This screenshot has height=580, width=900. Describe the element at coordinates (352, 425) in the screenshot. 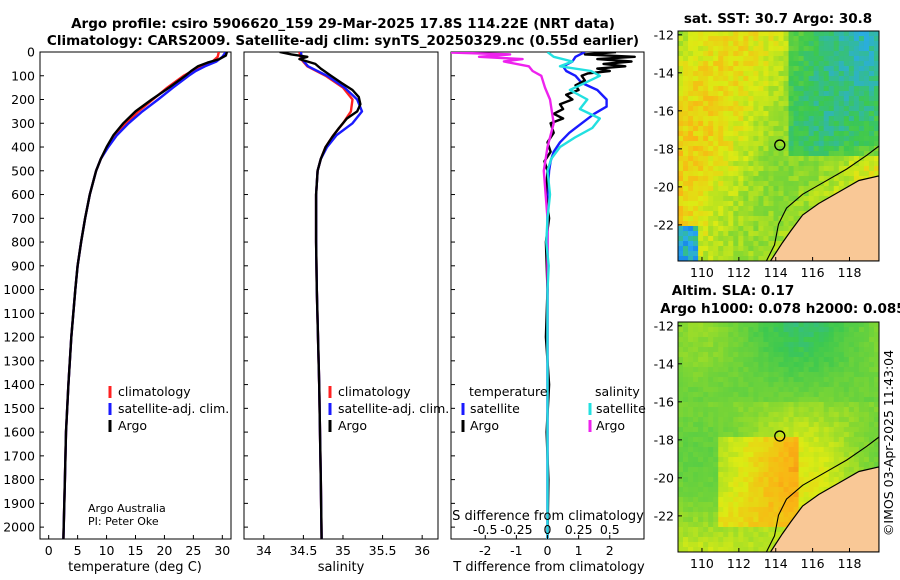

I see `legend-label-argo: Argo` at that location.